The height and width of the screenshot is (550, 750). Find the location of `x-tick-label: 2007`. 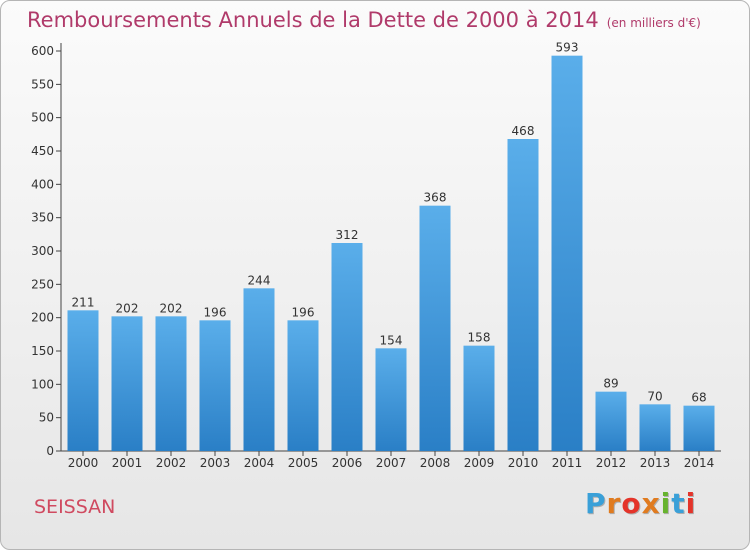

x-tick-label: 2007 is located at coordinates (391, 463).